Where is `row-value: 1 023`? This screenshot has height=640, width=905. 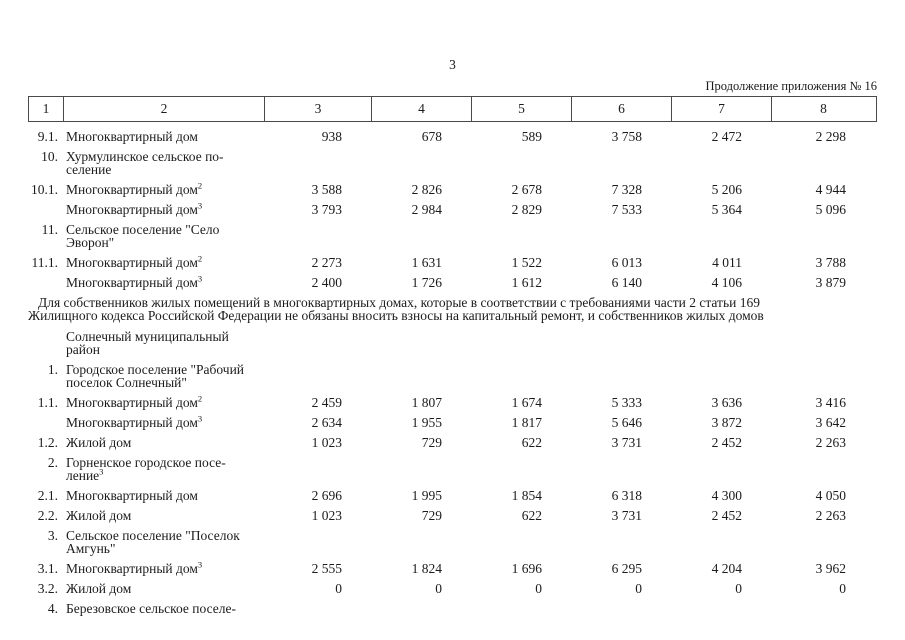
row-value: 1 023 is located at coordinates (326, 442).